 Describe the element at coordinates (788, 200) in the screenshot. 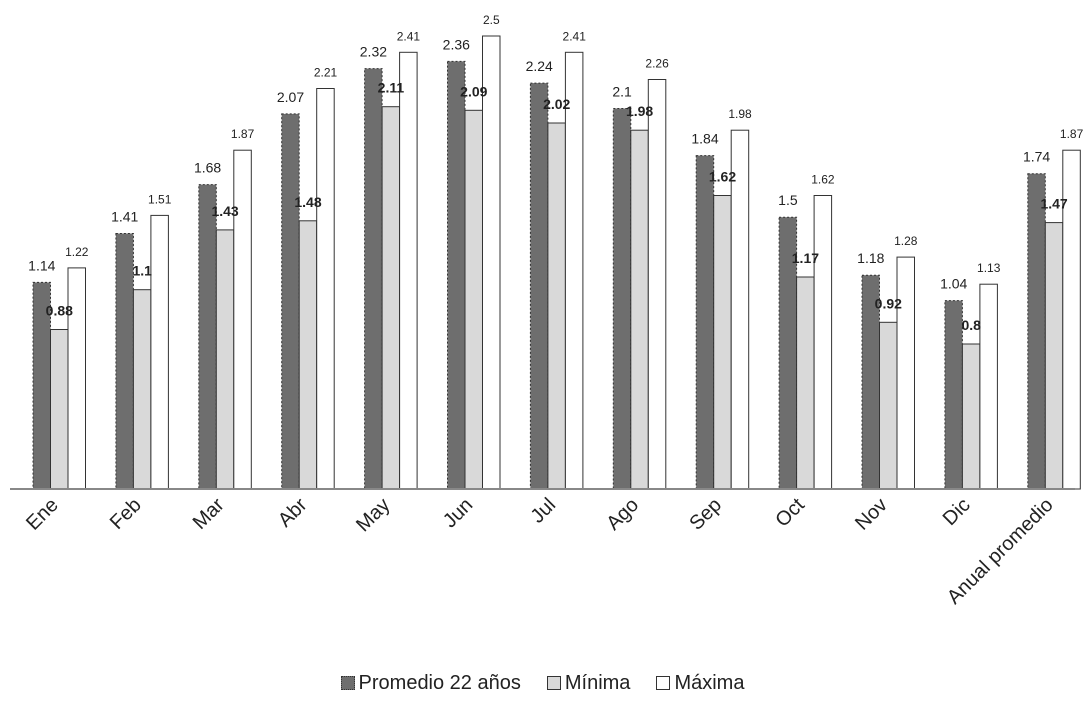

I see `data-label-promedio-oct: 1.5` at that location.